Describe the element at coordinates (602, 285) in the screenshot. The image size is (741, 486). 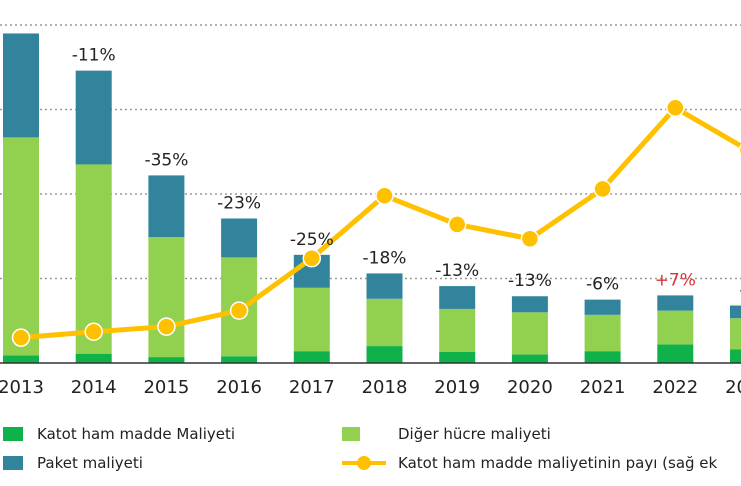
I see `data-label-2021: -6%` at that location.